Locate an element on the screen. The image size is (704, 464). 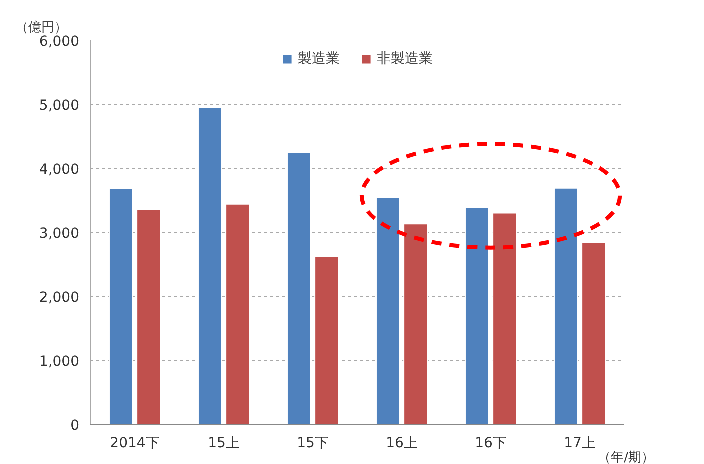
x-tick-label: 15下 is located at coordinates (313, 444).